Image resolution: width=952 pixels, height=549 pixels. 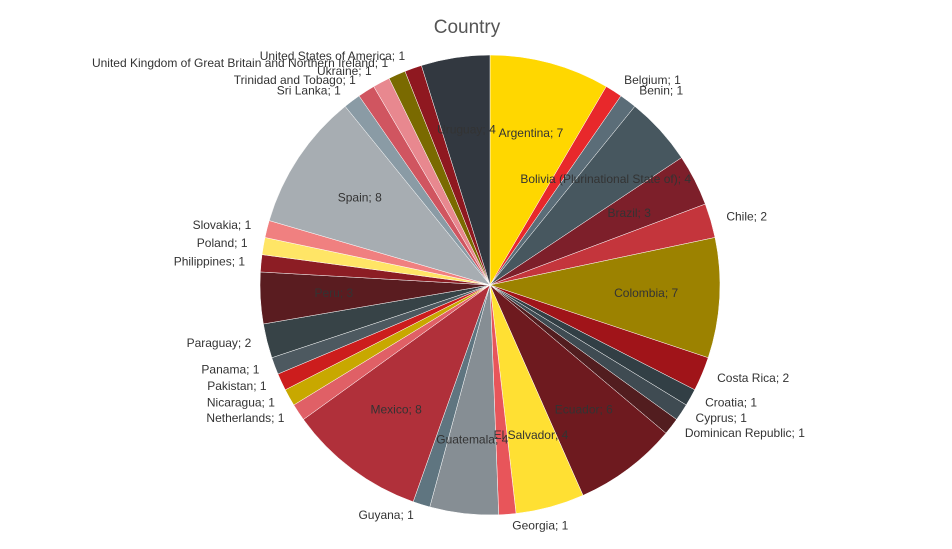 What do you see at coordinates (334, 293) in the screenshot?
I see `data-label: Peru; 3` at bounding box center [334, 293].